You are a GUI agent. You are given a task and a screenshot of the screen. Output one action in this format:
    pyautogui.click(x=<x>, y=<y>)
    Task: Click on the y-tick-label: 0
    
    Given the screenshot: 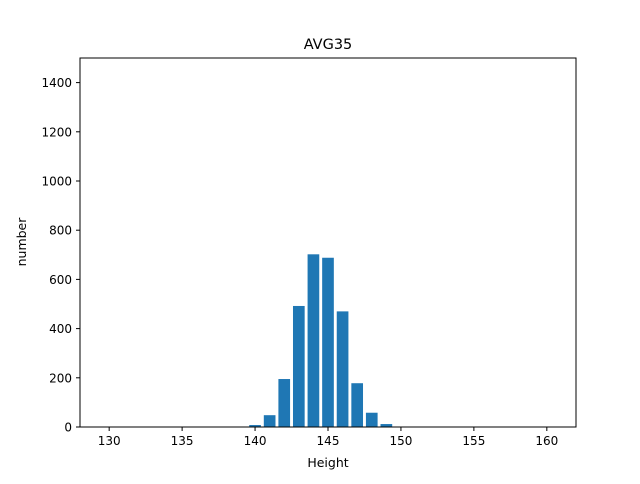 What is the action you would take?
    pyautogui.click(x=68, y=428)
    